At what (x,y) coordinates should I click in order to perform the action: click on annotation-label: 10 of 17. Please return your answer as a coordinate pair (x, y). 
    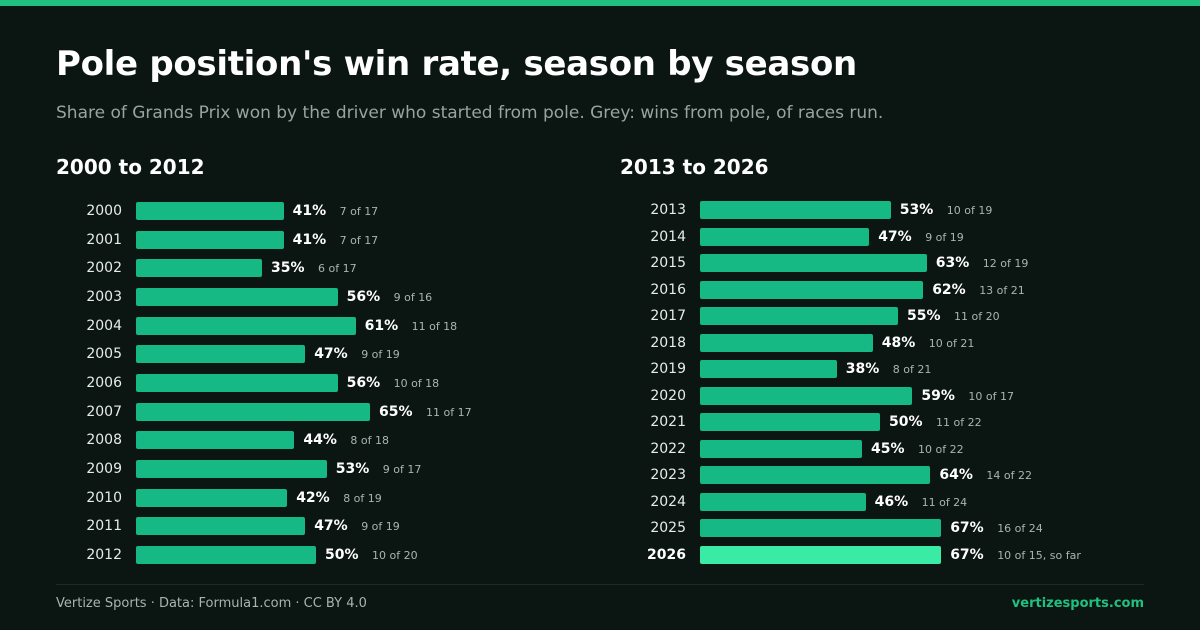
    Looking at the image, I should click on (991, 396).